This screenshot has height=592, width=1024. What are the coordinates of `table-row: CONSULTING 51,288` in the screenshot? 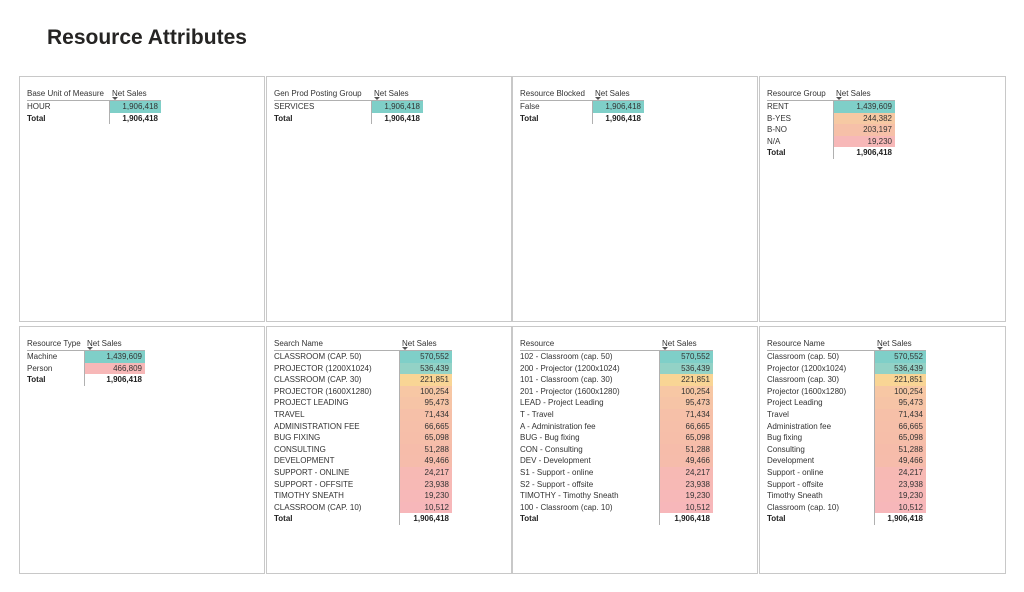 It's located at (363, 449).